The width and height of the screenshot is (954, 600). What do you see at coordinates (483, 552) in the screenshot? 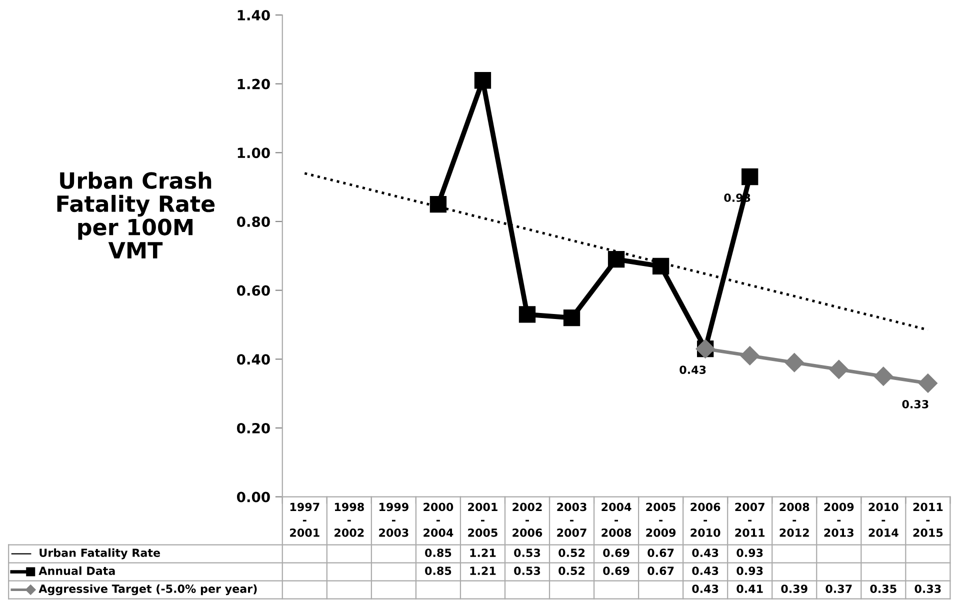
I see `data-label: 1.21` at bounding box center [483, 552].